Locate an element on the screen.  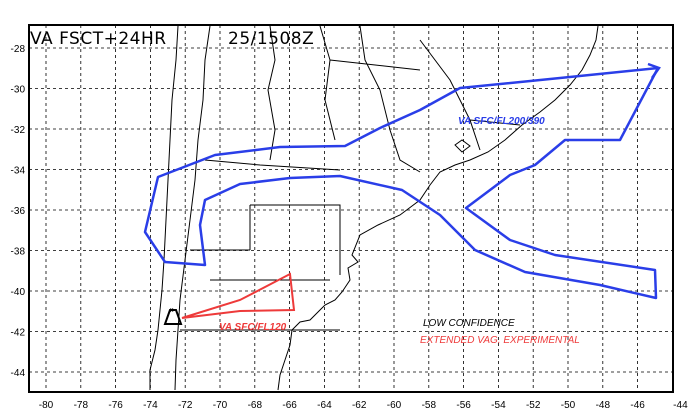
lon-tick-label: -68 is located at coordinates (255, 405).